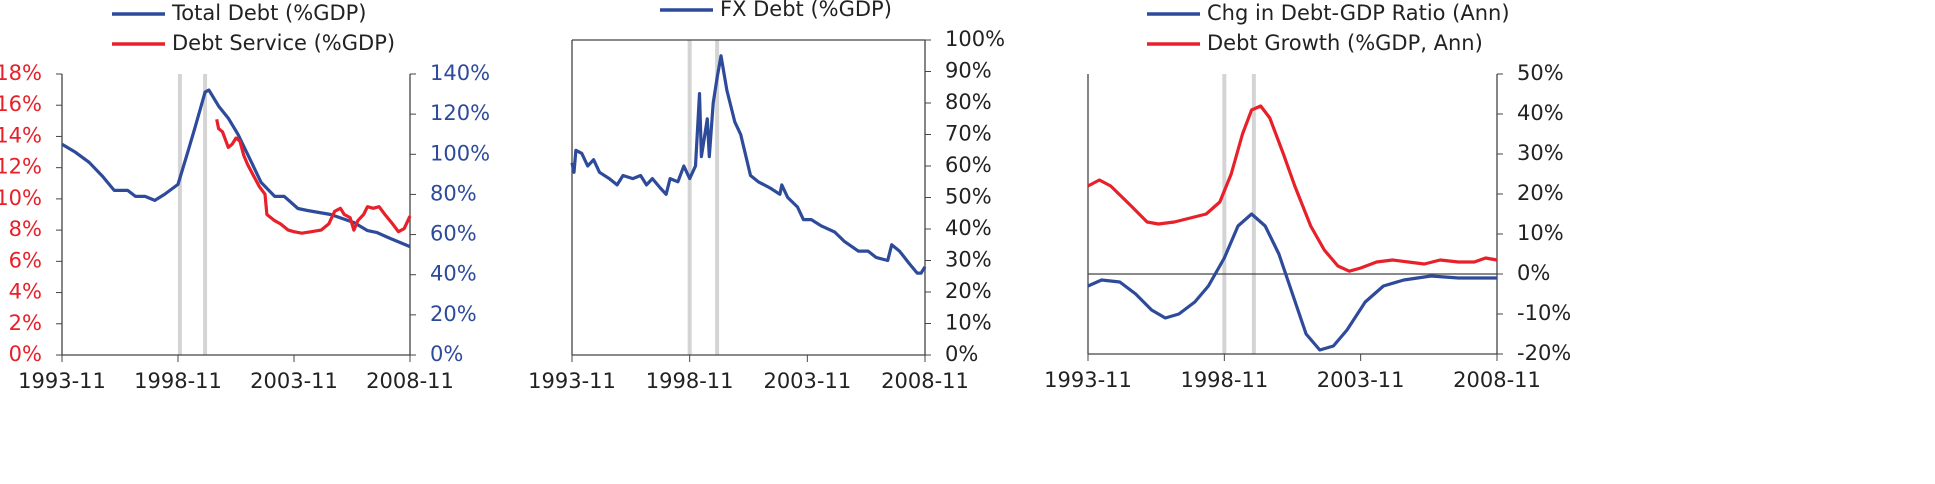  What do you see at coordinates (25, 292) in the screenshot?
I see `y-tick-label: 4%` at bounding box center [25, 292].